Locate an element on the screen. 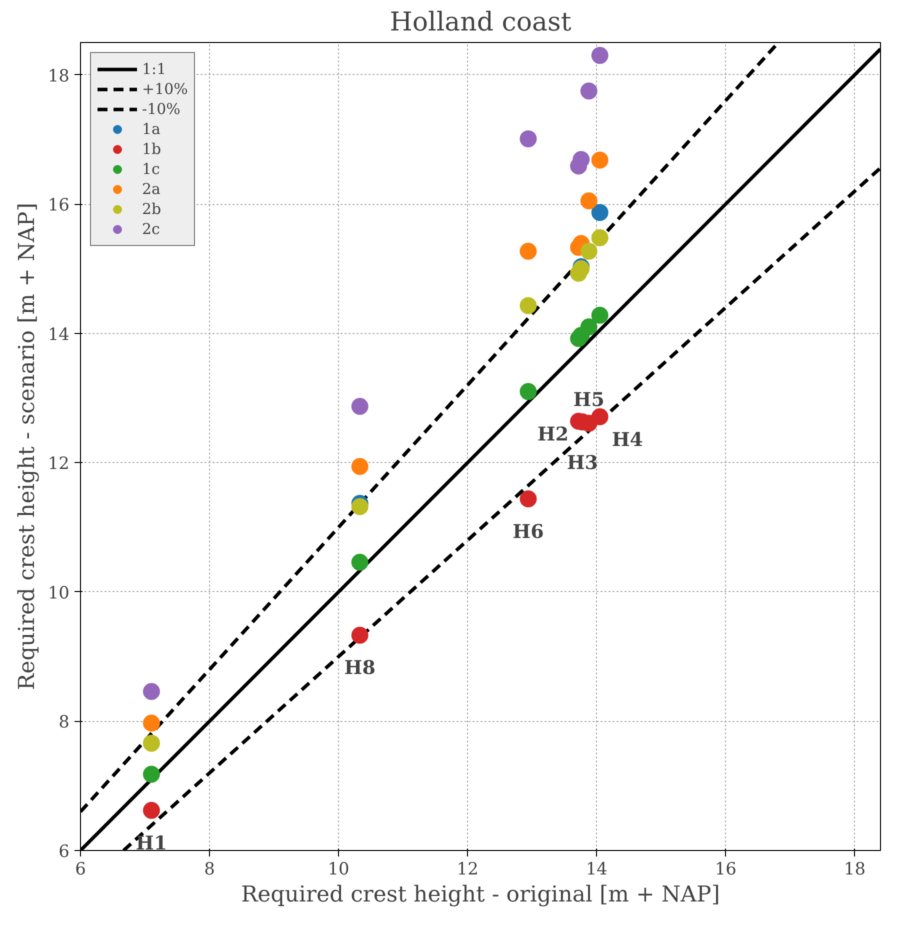 The height and width of the screenshot is (931, 909). legend-label: -10% is located at coordinates (161, 109).